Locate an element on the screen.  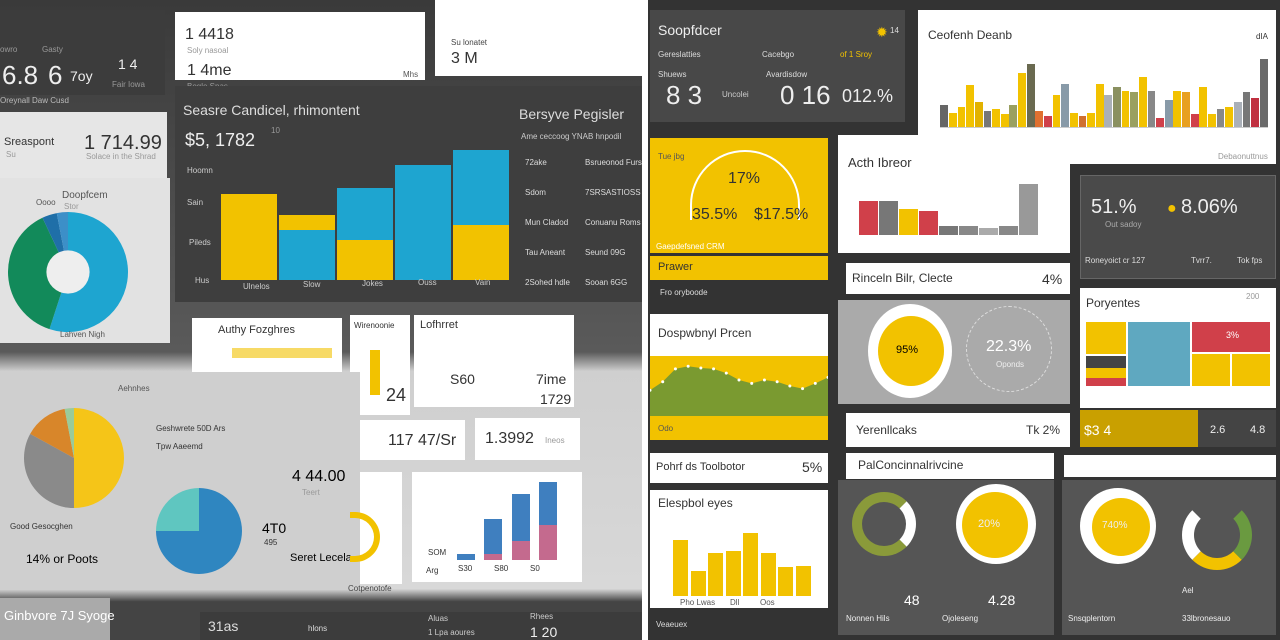
kpi-label: Shuews is located at coordinates (672, 74).